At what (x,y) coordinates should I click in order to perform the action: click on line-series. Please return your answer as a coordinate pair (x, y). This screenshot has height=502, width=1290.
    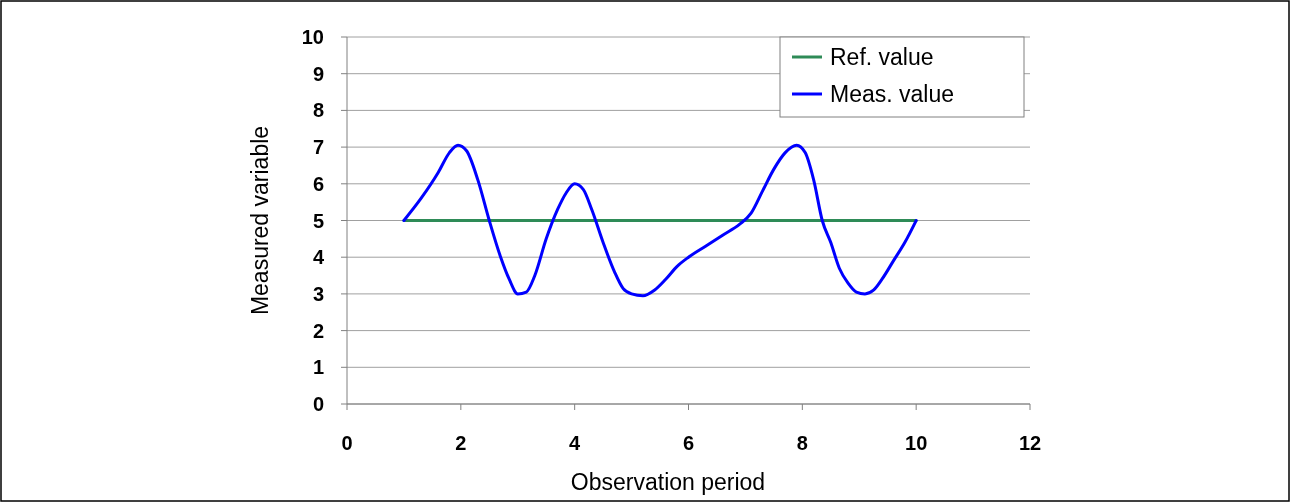
    Looking at the image, I should click on (660, 220).